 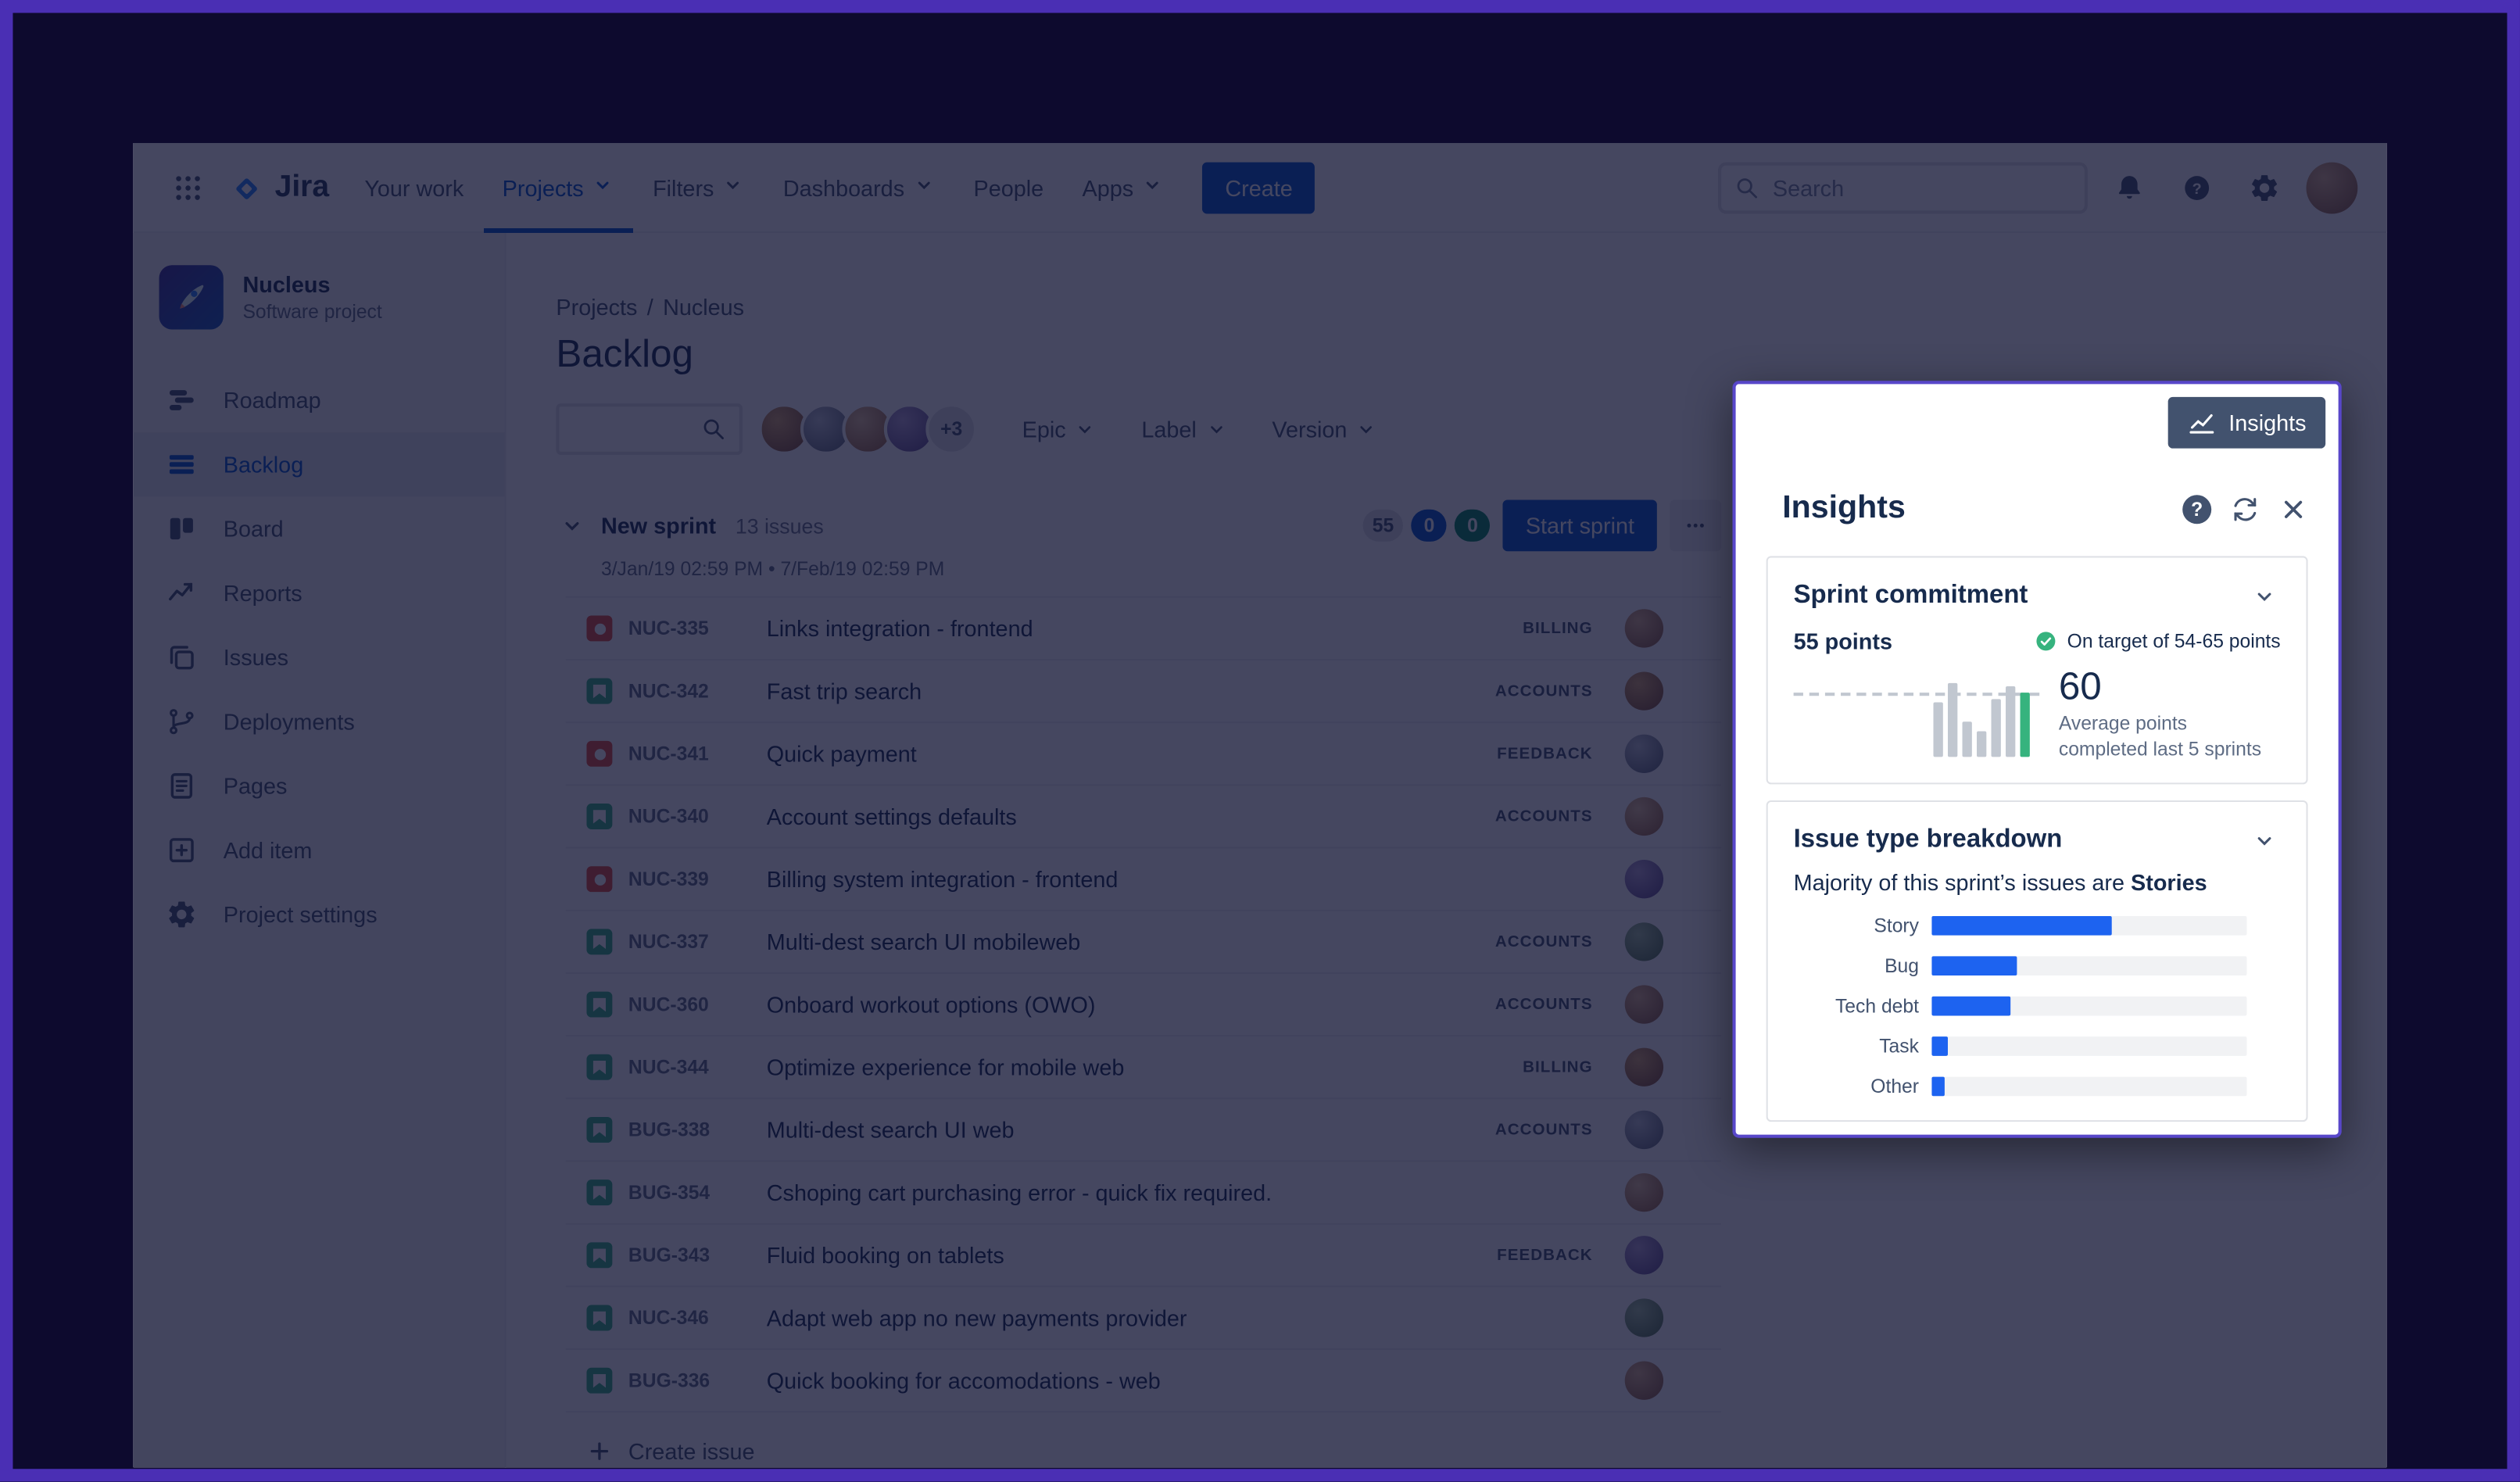 I want to click on breakdown-row: Tech debt, so click(x=2037, y=1006).